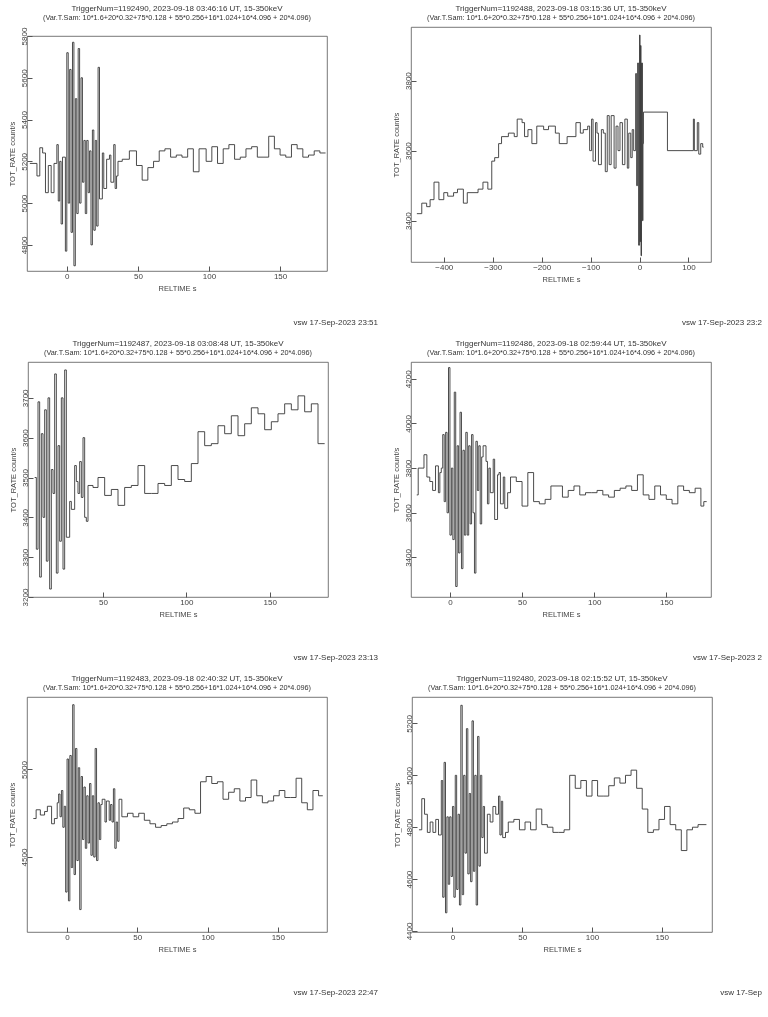 Image resolution: width=768 pixels, height=1017 pixels. Describe the element at coordinates (24, 119) in the screenshot. I see `y-tick-label: 5400` at that location.